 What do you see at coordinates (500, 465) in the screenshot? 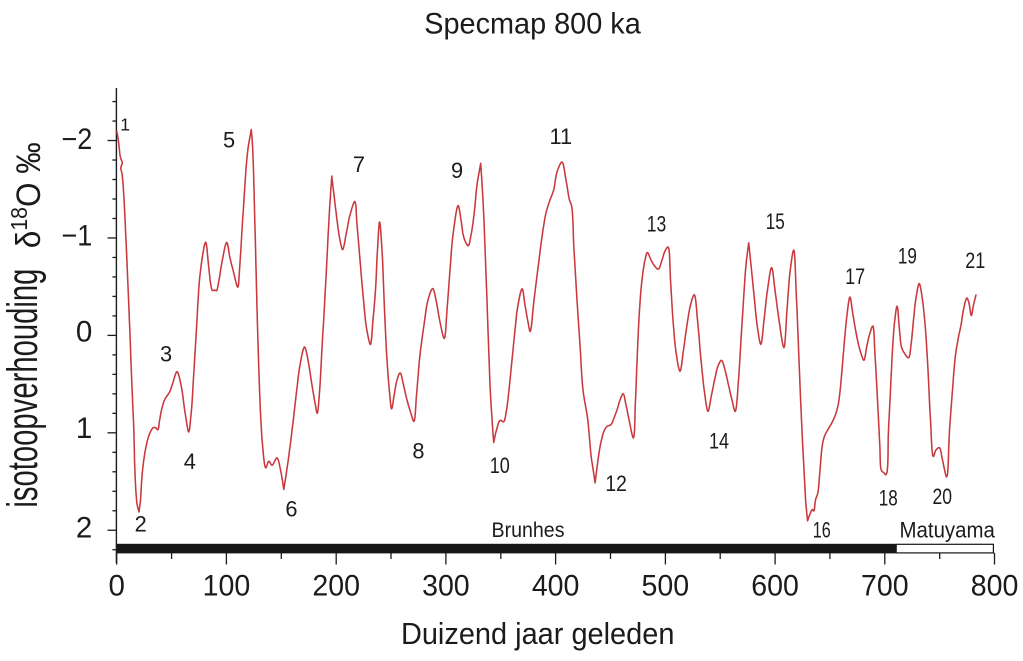
I see `svg-text: 10` at bounding box center [500, 465].